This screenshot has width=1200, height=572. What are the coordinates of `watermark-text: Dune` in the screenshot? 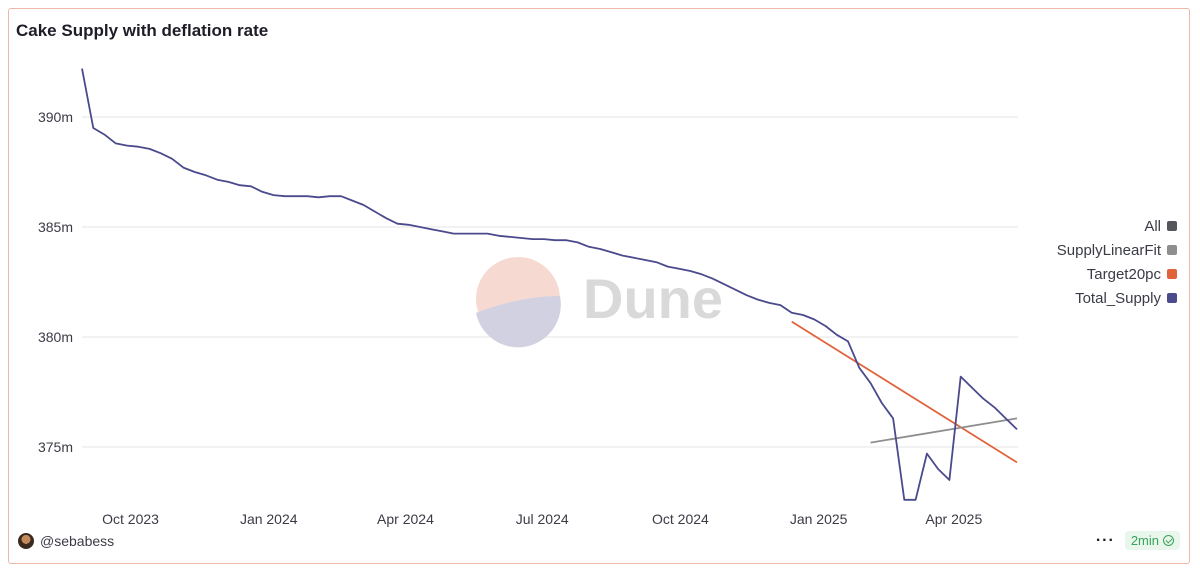 It's located at (653, 298).